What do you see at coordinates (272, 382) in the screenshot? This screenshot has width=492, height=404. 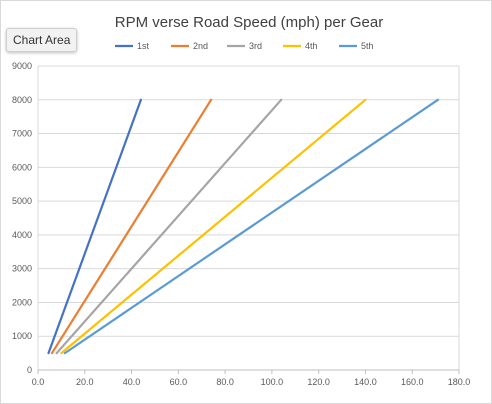 I see `x-tick-label: 100.0` at bounding box center [272, 382].